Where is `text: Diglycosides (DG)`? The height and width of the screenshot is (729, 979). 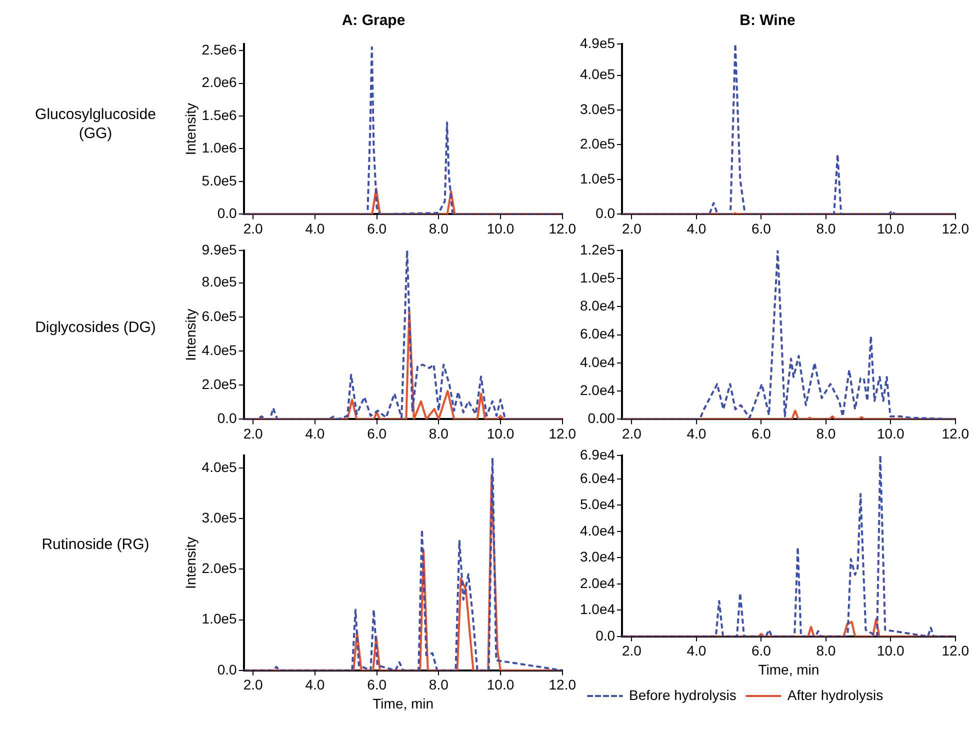 text: Diglycosides (DG) is located at coordinates (95, 327).